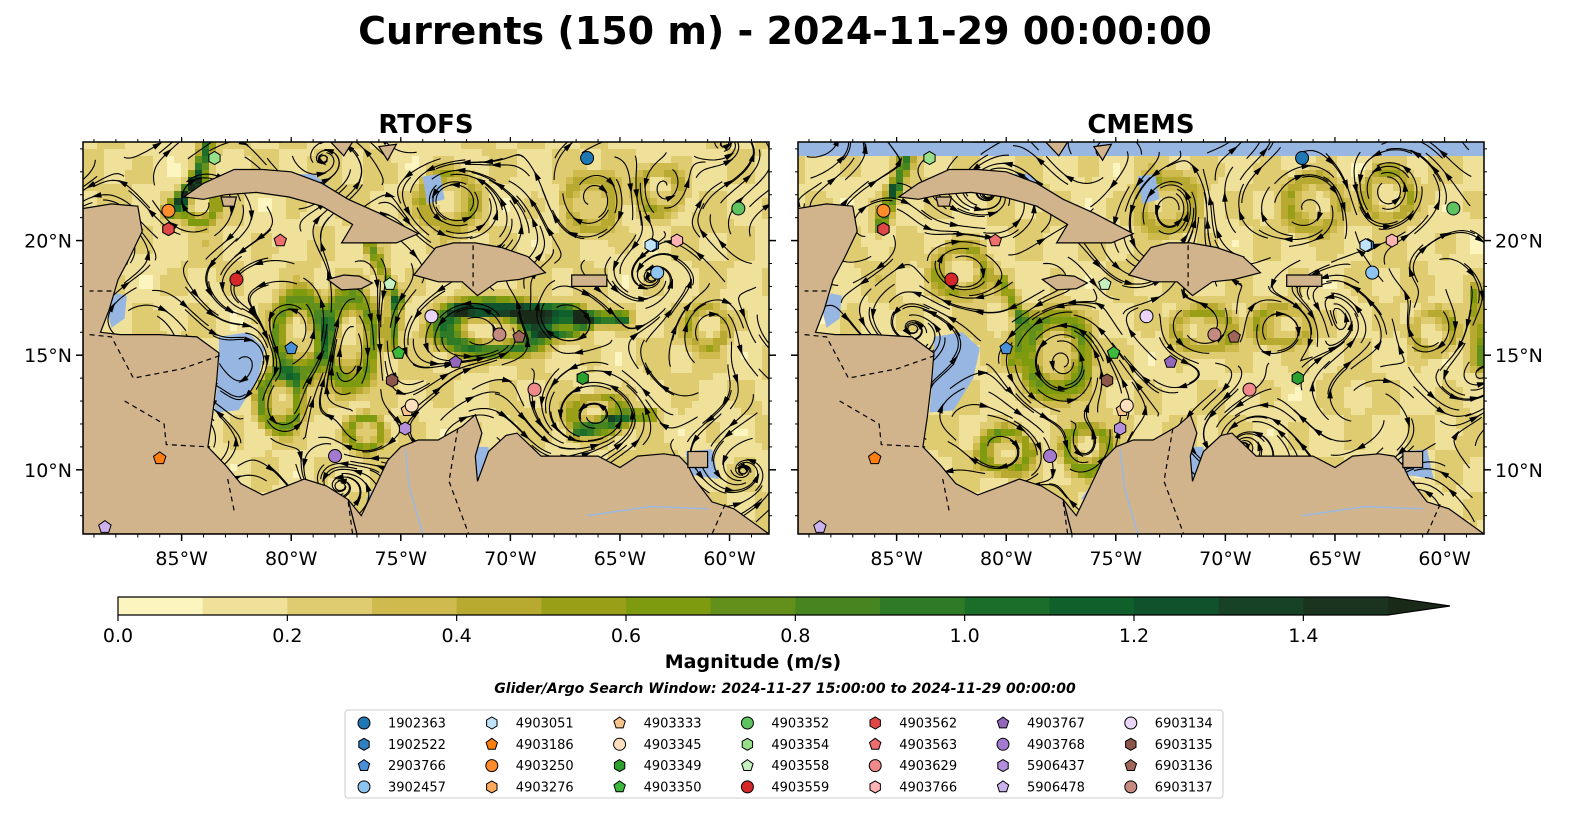  Describe the element at coordinates (1184, 724) in the screenshot. I see `legend-label: 6903134` at that location.